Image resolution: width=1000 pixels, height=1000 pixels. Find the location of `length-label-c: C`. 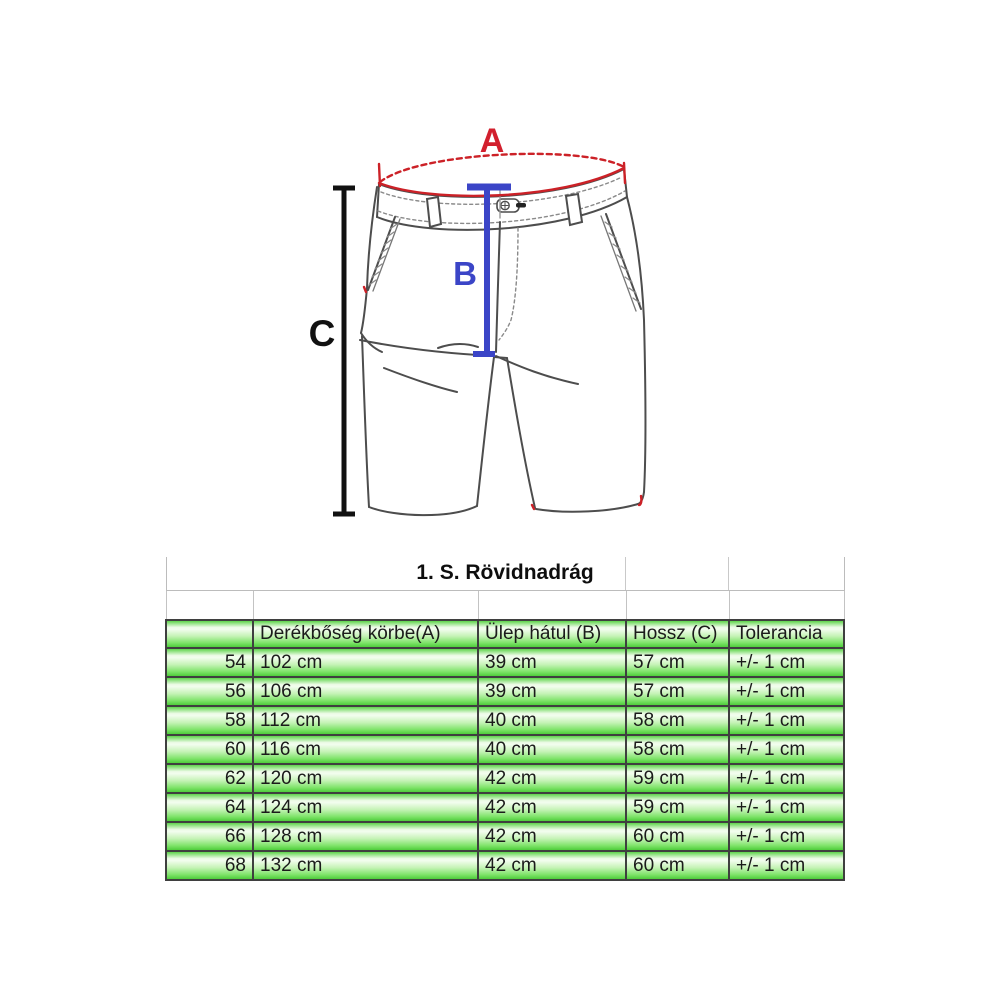

length-label-c: C is located at coordinates (322, 333).